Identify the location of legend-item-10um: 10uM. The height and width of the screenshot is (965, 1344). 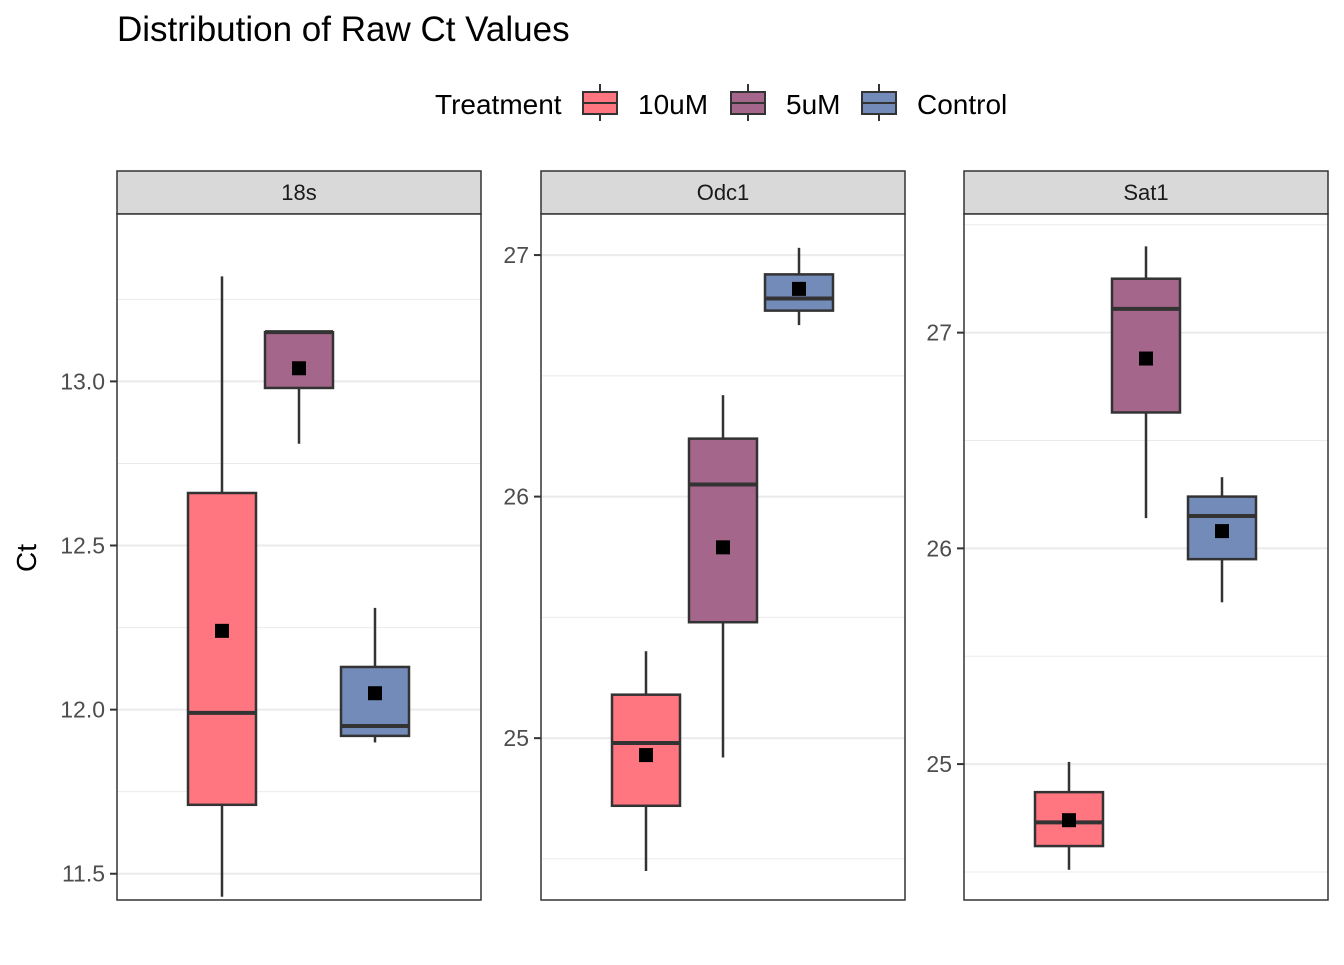
(645, 102).